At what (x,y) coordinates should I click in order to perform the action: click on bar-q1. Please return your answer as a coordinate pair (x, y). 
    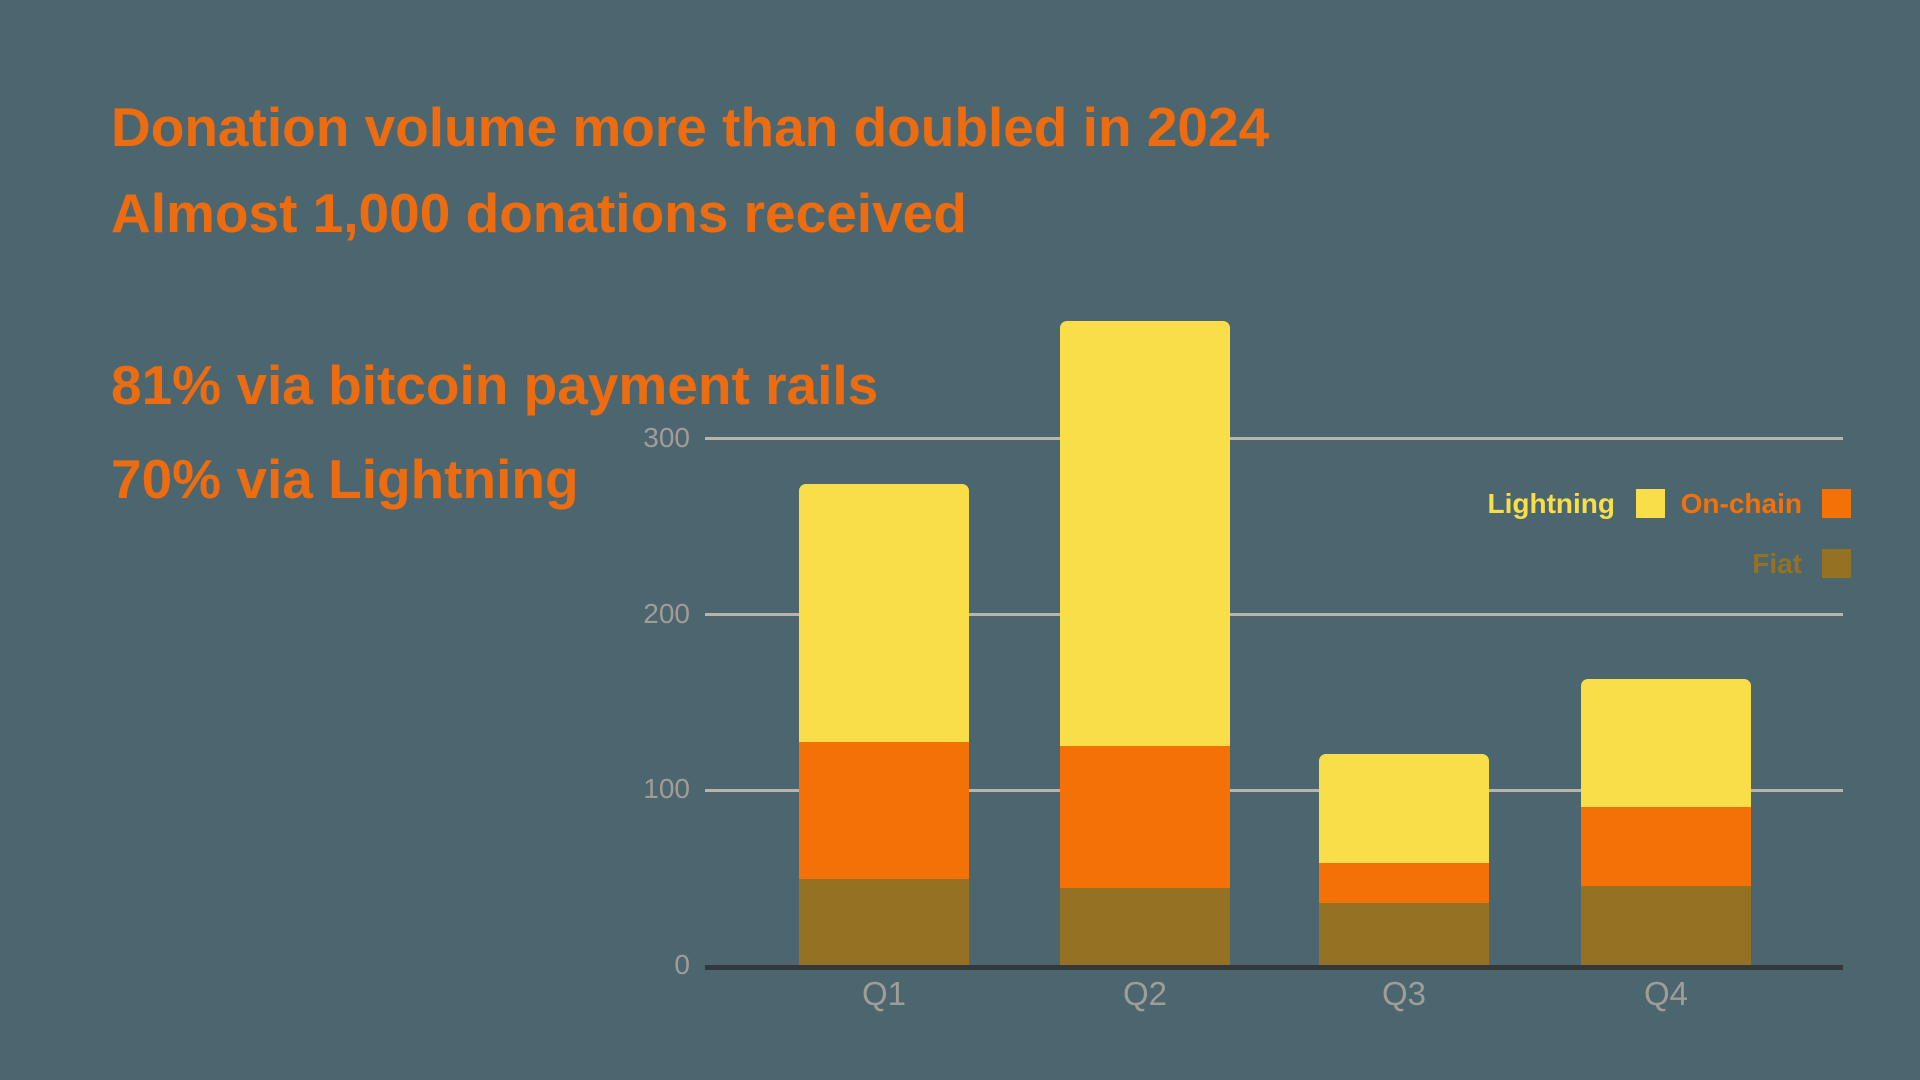
    Looking at the image, I should click on (884, 724).